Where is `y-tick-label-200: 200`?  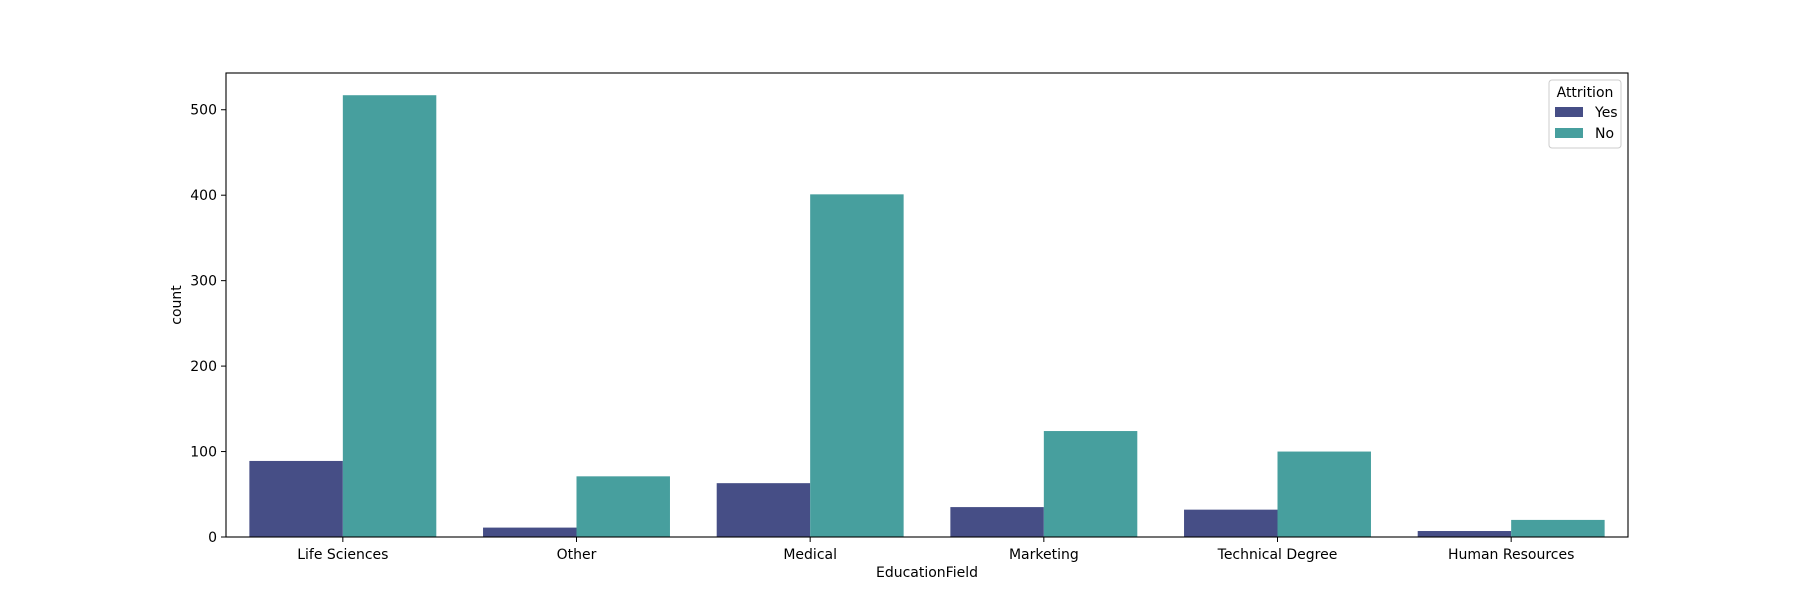
y-tick-label-200: 200 is located at coordinates (203, 367).